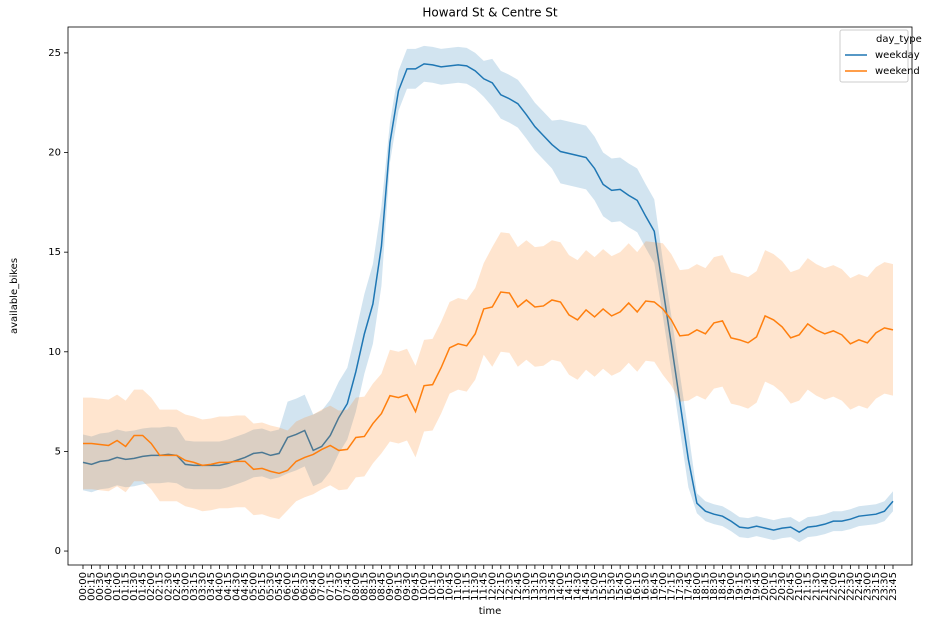 The image size is (941, 623). Describe the element at coordinates (407, 586) in the screenshot. I see `x-tick-label: 09:30` at that location.